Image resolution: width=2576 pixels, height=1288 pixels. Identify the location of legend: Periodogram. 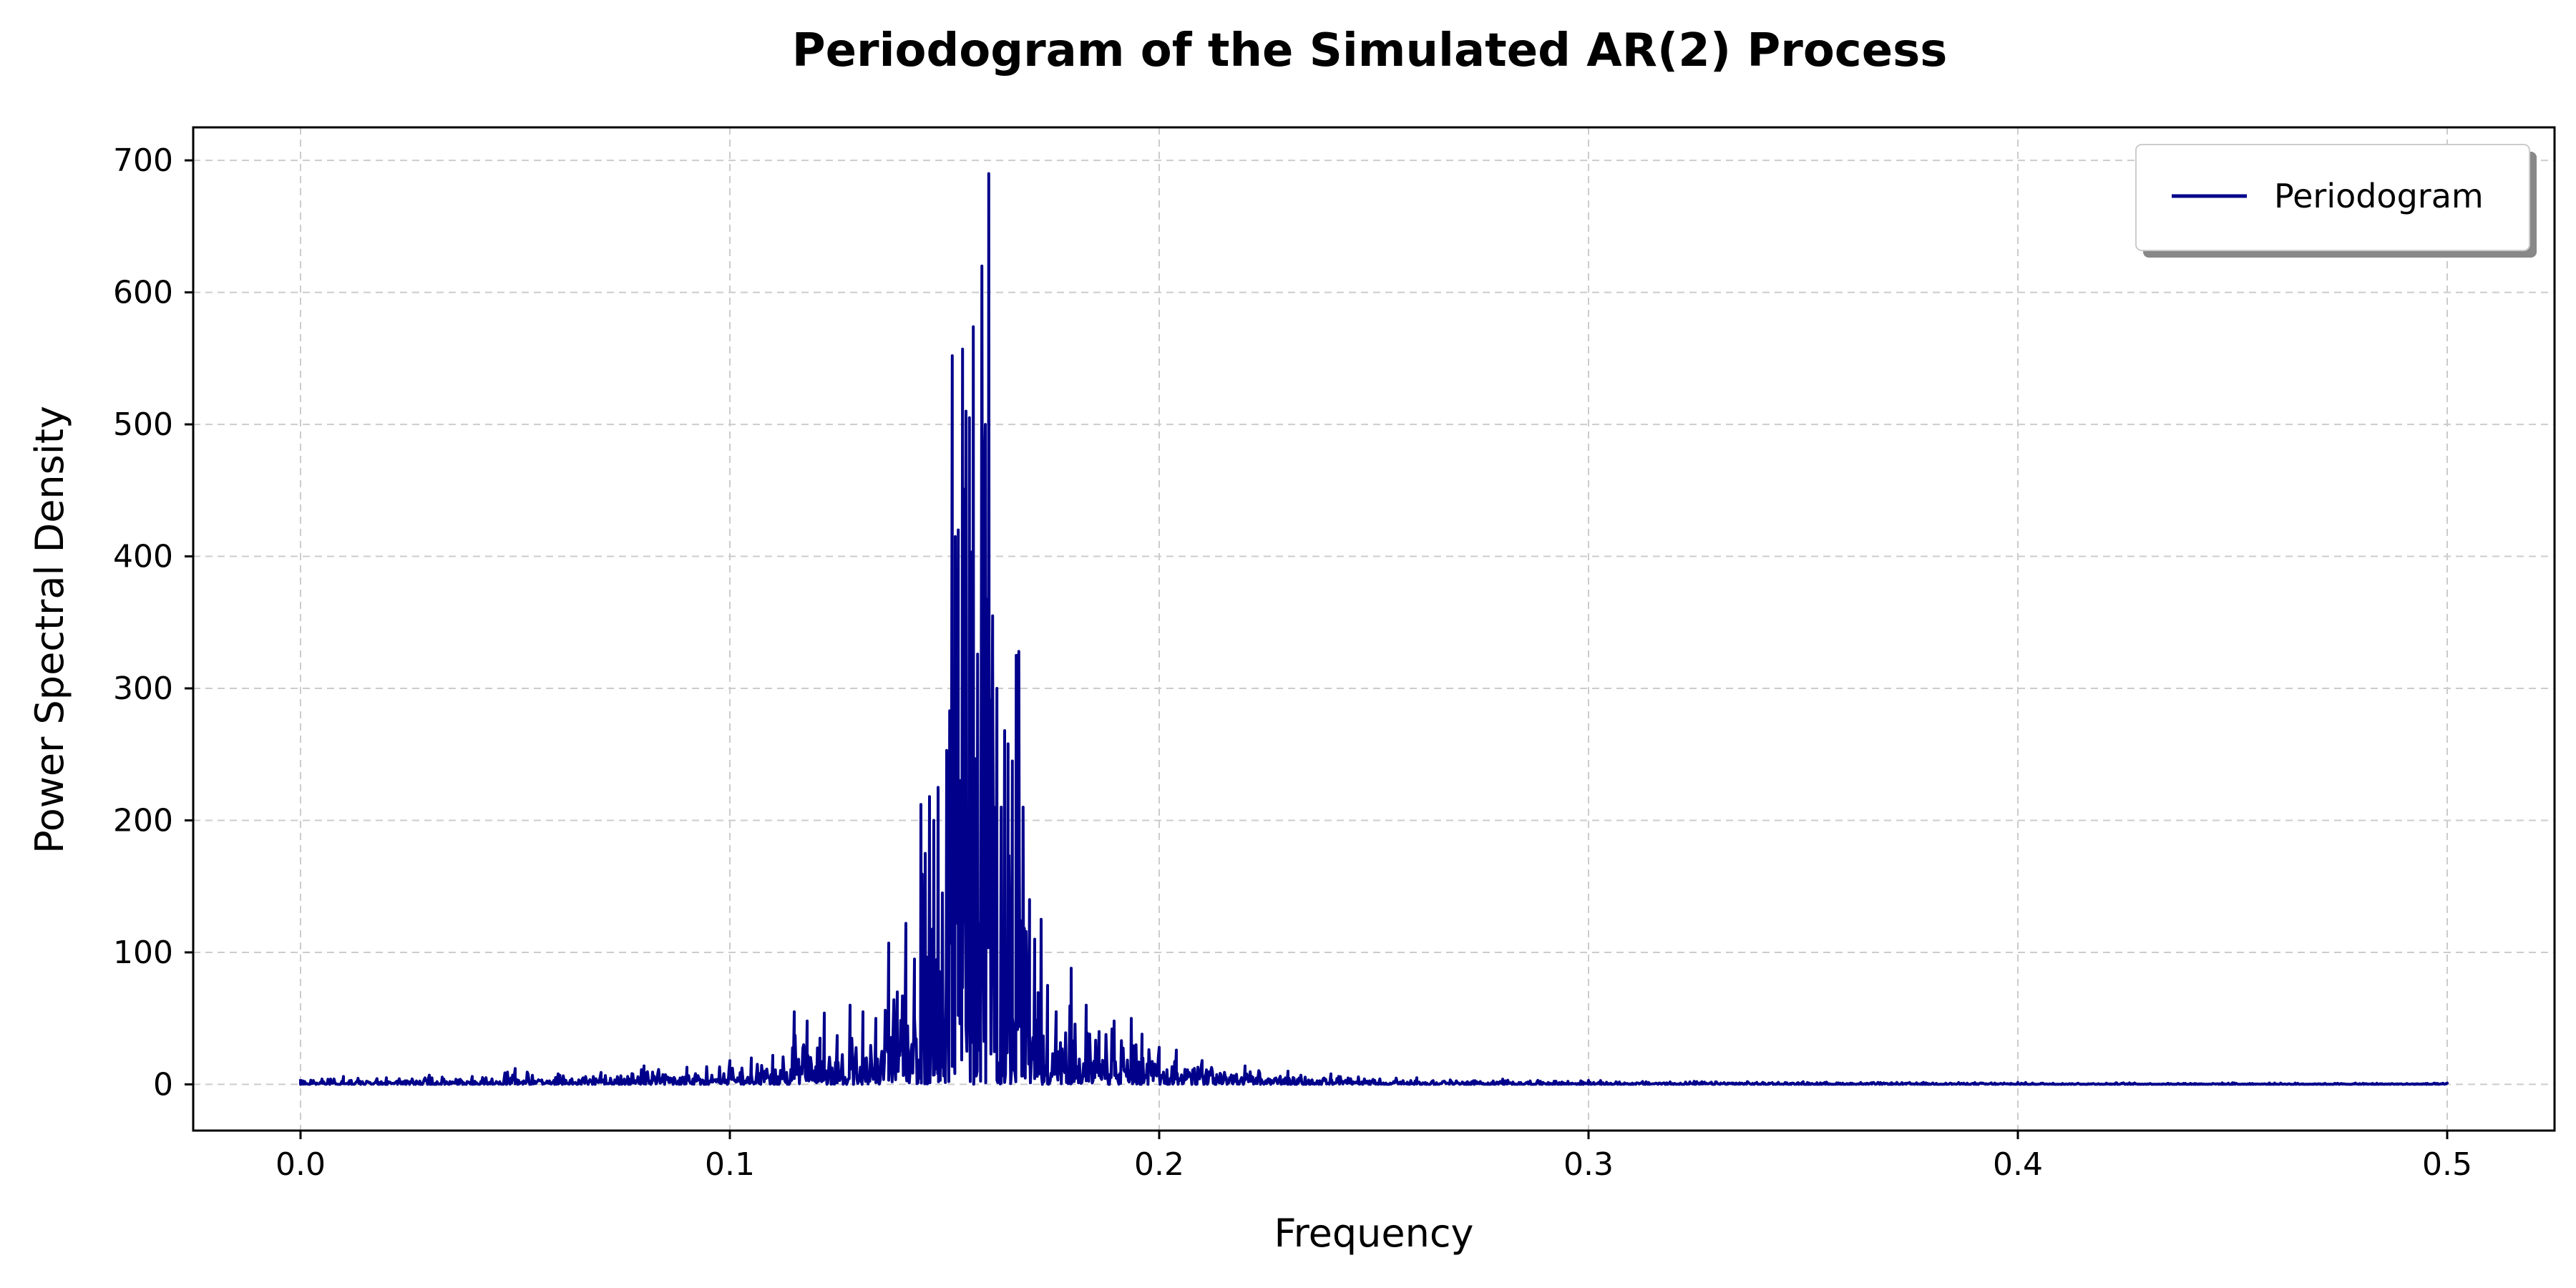
(2336, 201).